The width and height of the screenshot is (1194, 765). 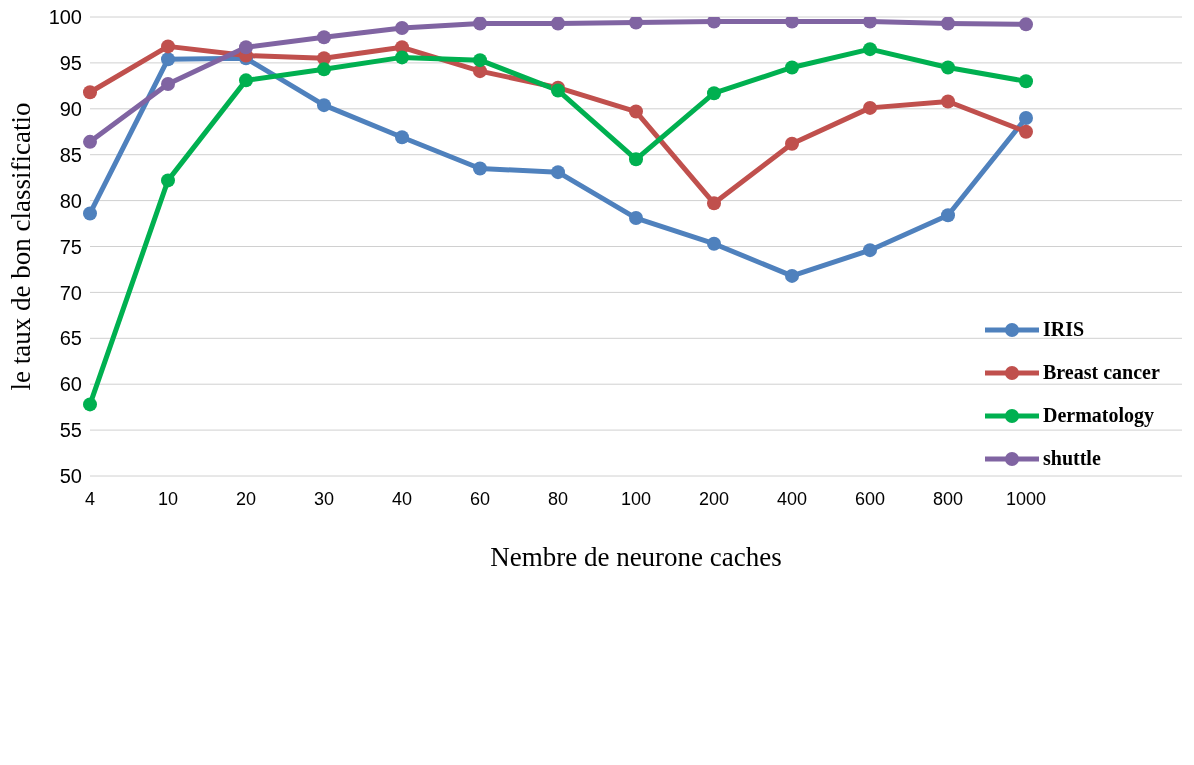 I want to click on y-tick-label: 55, so click(x=70, y=430).